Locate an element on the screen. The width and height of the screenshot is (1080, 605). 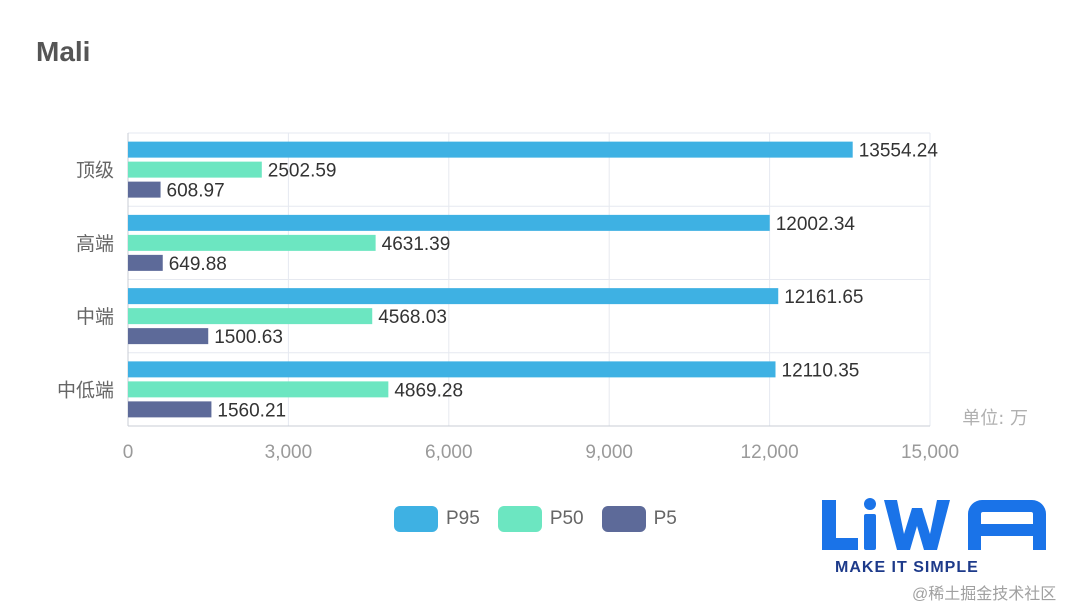
bar-value-label: 4869.28 is located at coordinates (428, 390).